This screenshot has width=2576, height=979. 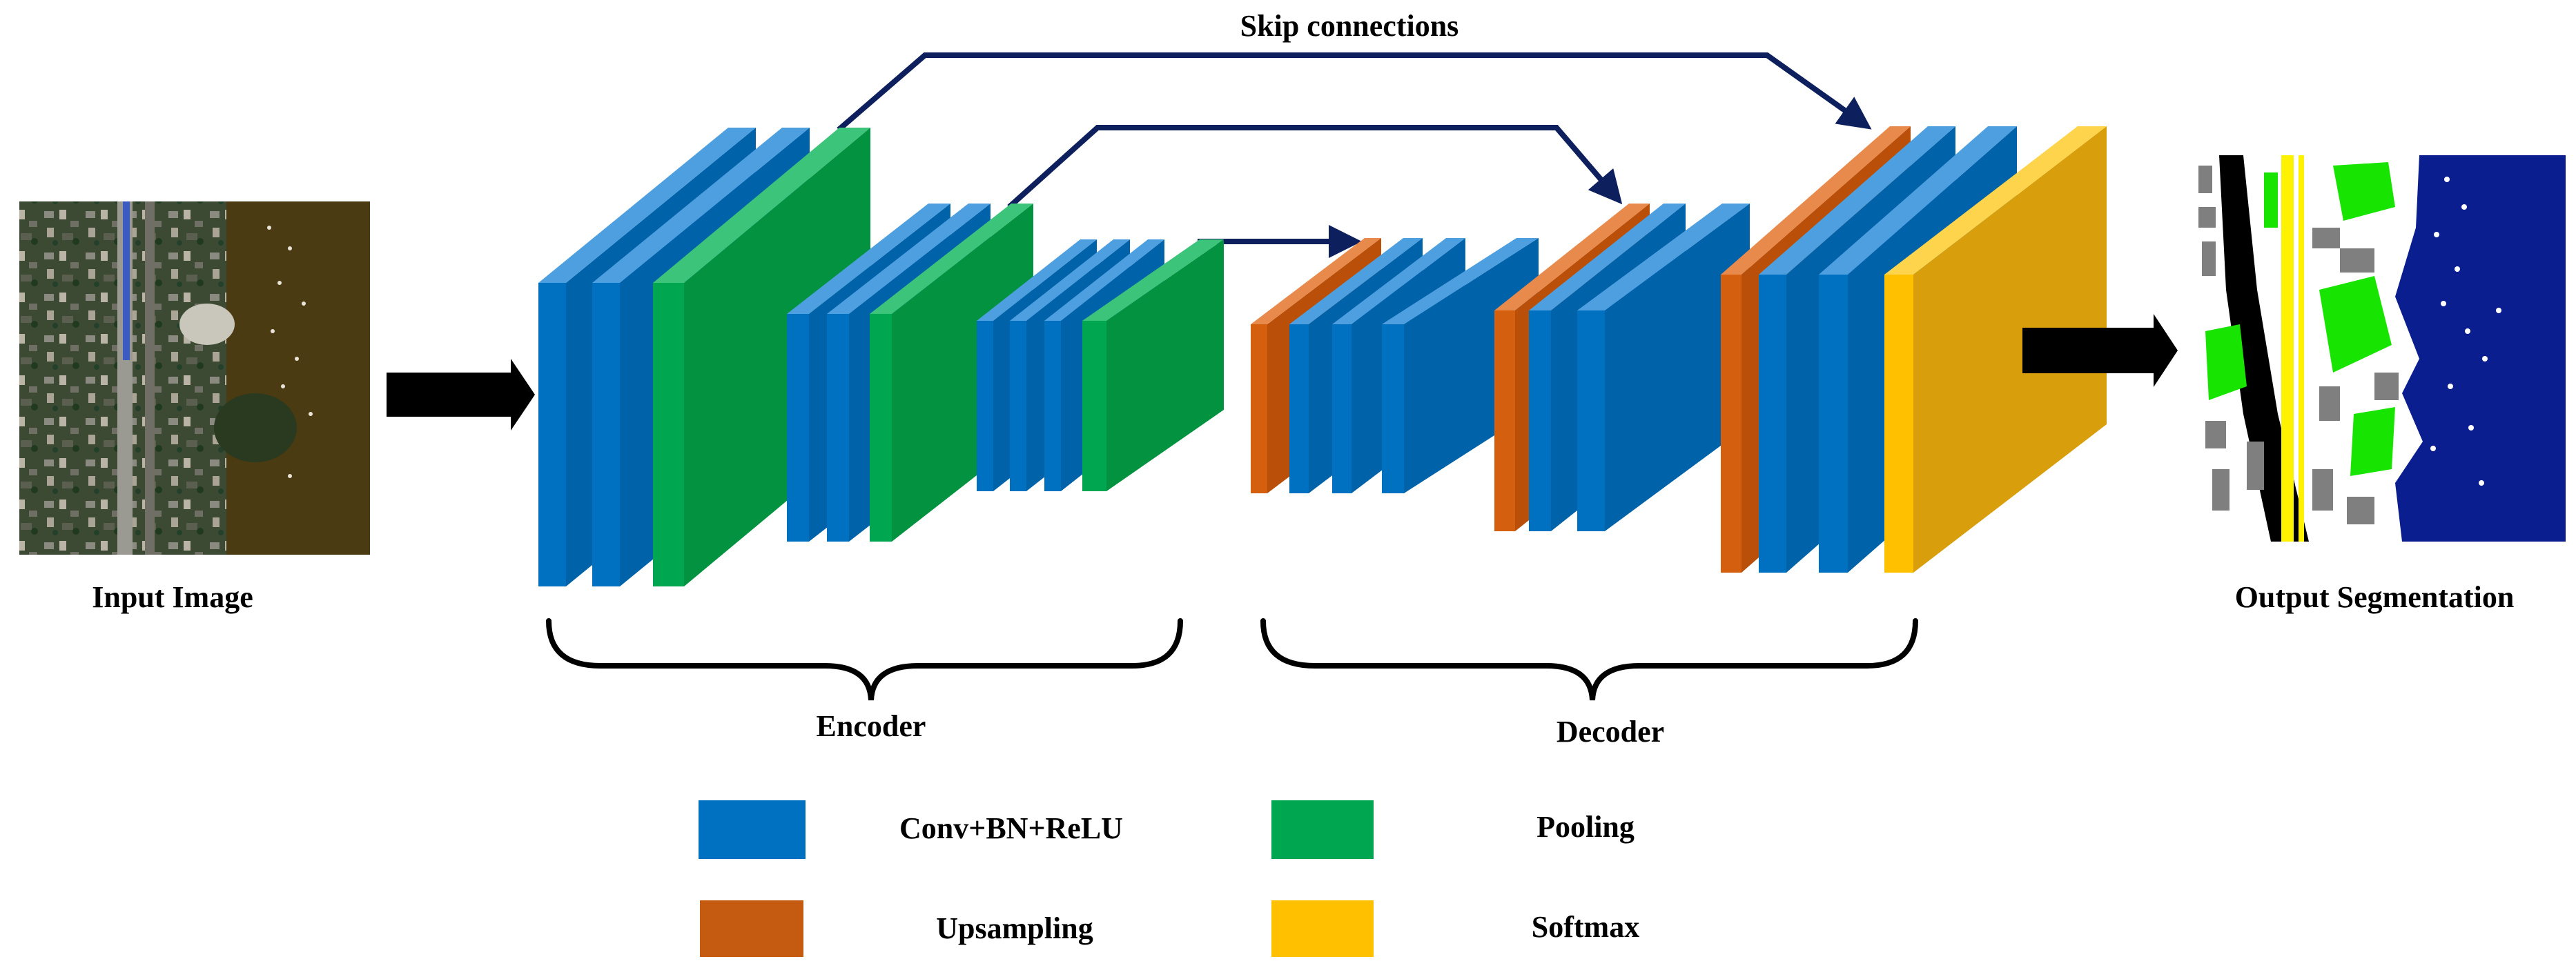 I want to click on legend-label-soft: Softmax, so click(x=1585, y=927).